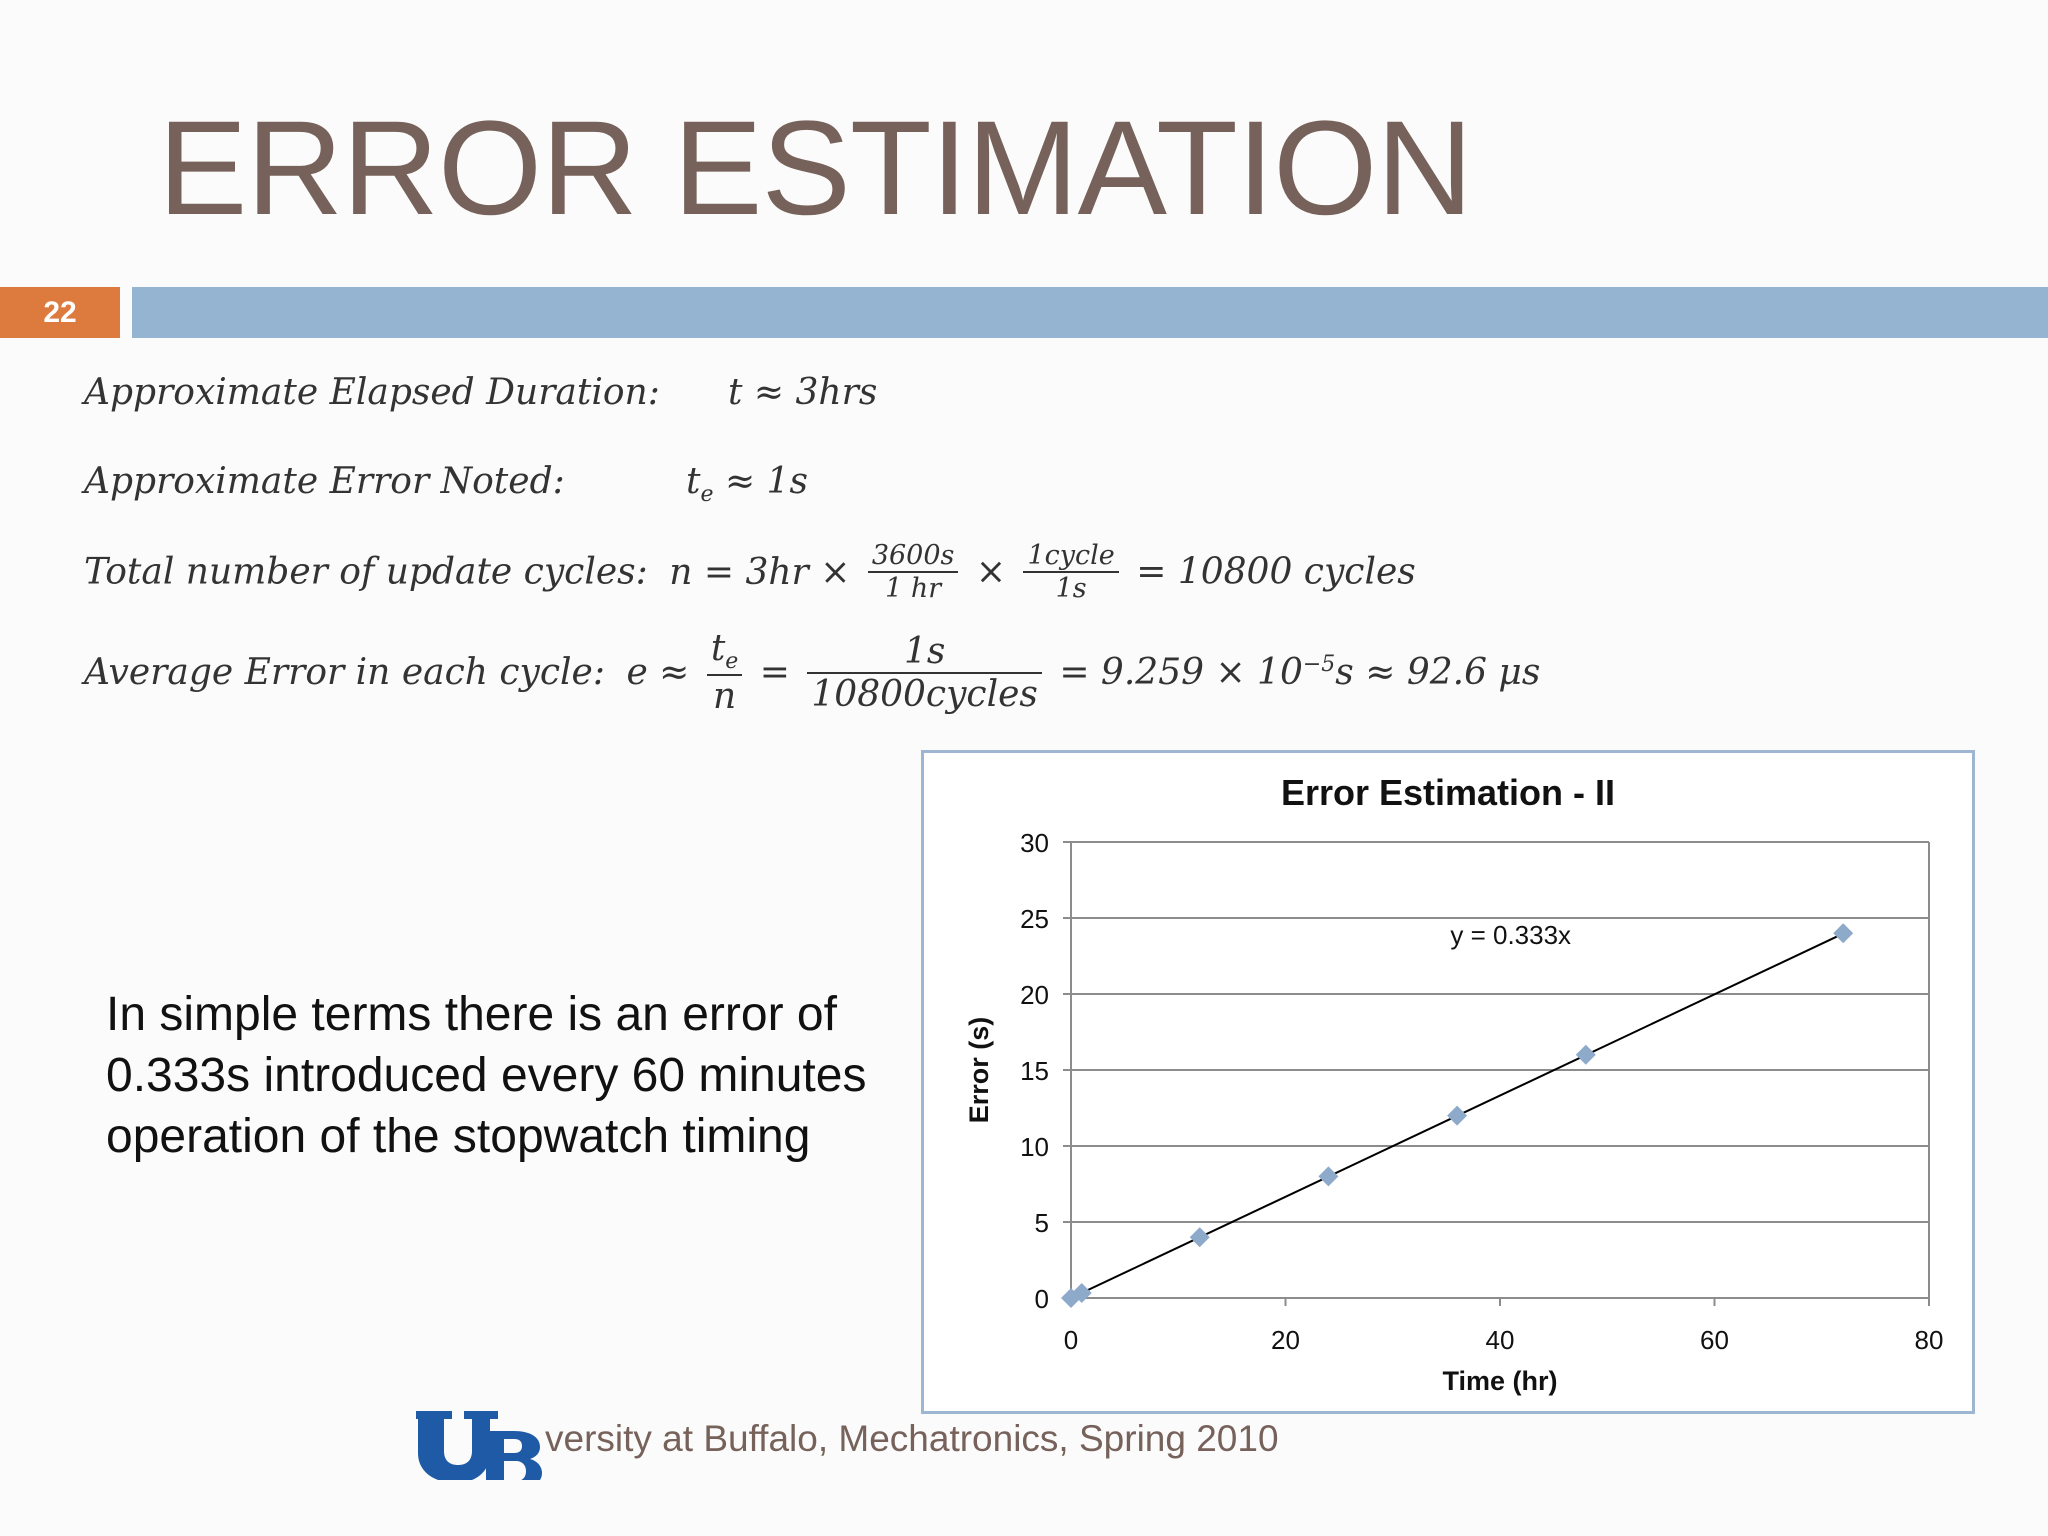  Describe the element at coordinates (1714, 1340) in the screenshot. I see `x-tick-label: 60` at that location.